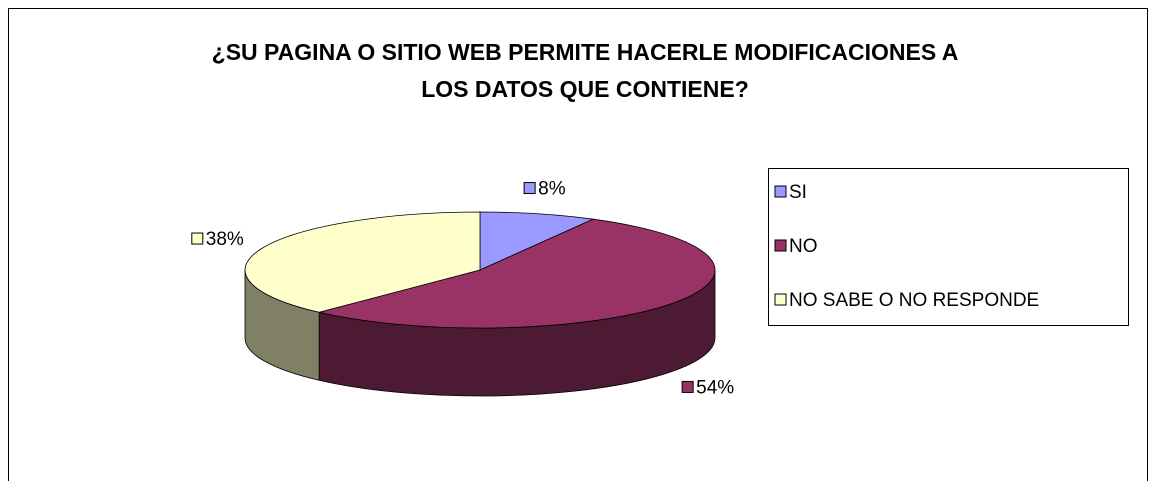 This screenshot has width=1156, height=481. I want to click on legend-label: NO SABE O NO RESPONDE, so click(914, 300).